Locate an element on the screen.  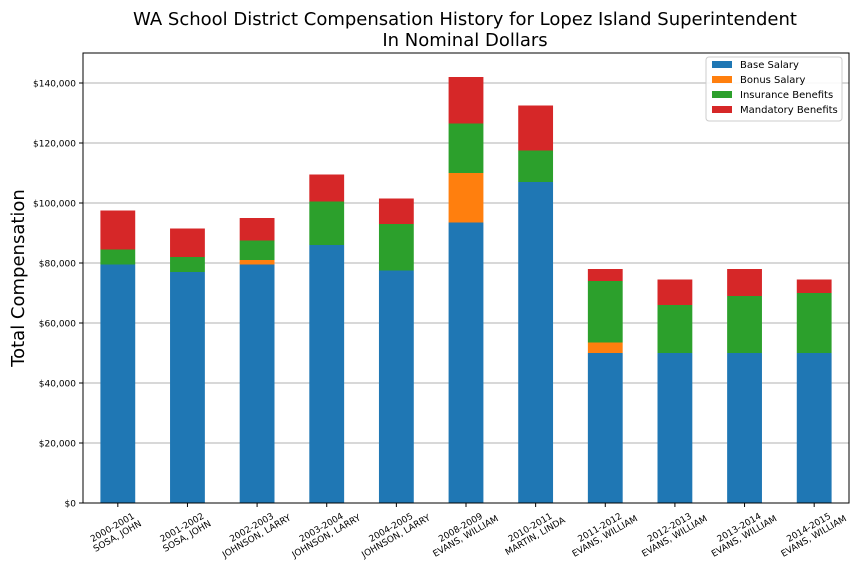
y-tick-label: $20,000 is located at coordinates (57, 445).